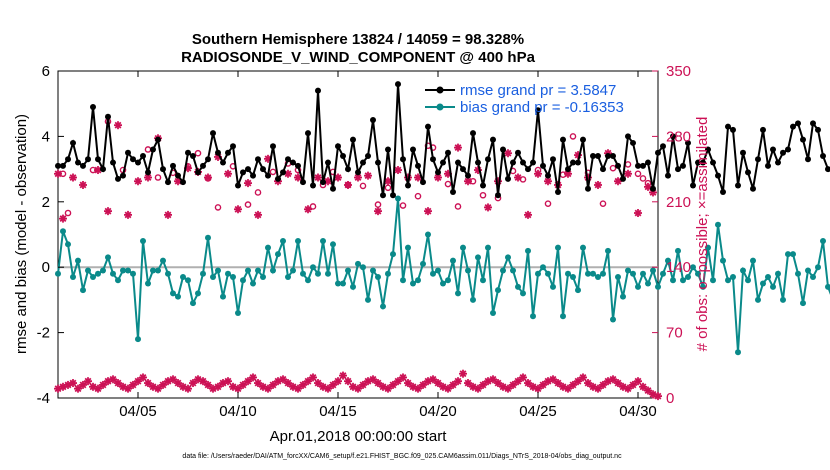  What do you see at coordinates (43, 398) in the screenshot?
I see `y-tick-label: -4` at bounding box center [43, 398].